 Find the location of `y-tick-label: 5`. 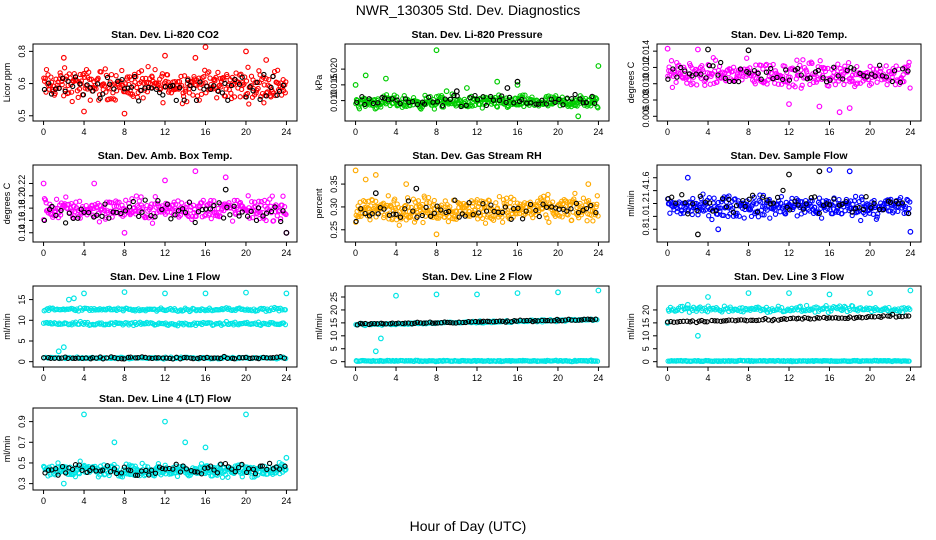

y-tick-label: 5 is located at coordinates (646, 348).